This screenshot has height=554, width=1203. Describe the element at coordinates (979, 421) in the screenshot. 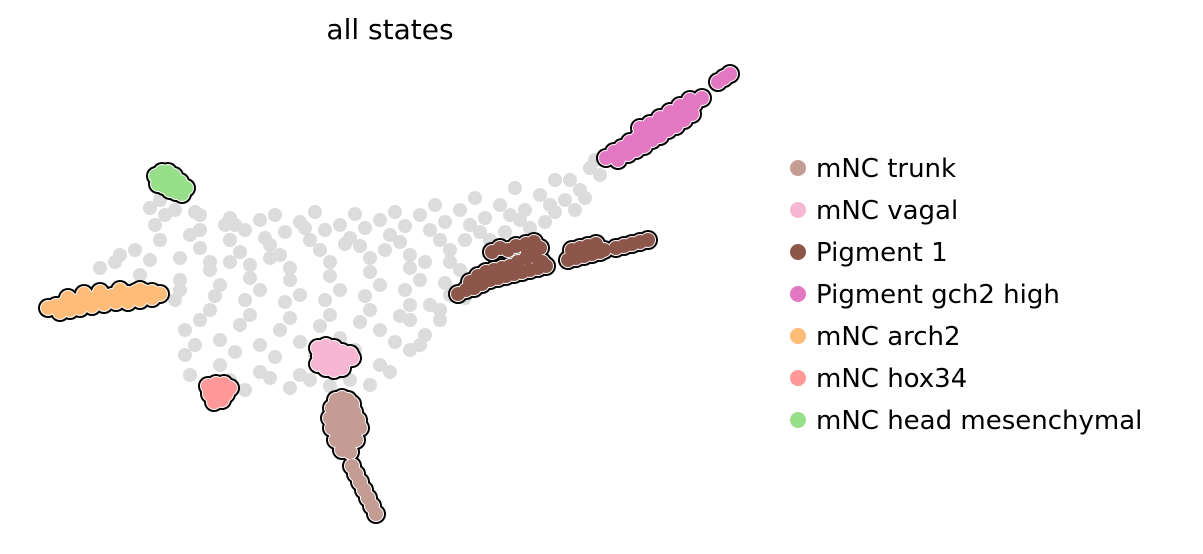

I see `legend-label: mNC head mesenchymal` at that location.